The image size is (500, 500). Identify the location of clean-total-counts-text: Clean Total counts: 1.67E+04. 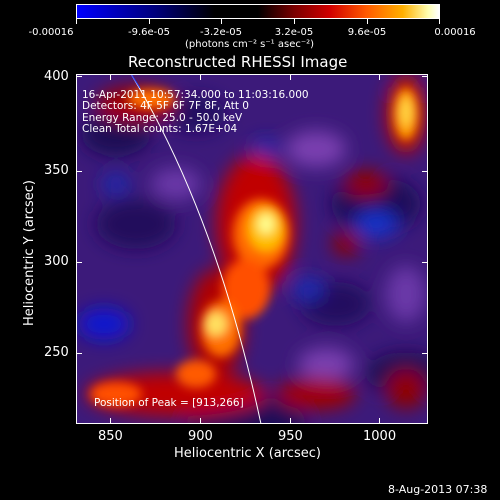
(160, 129).